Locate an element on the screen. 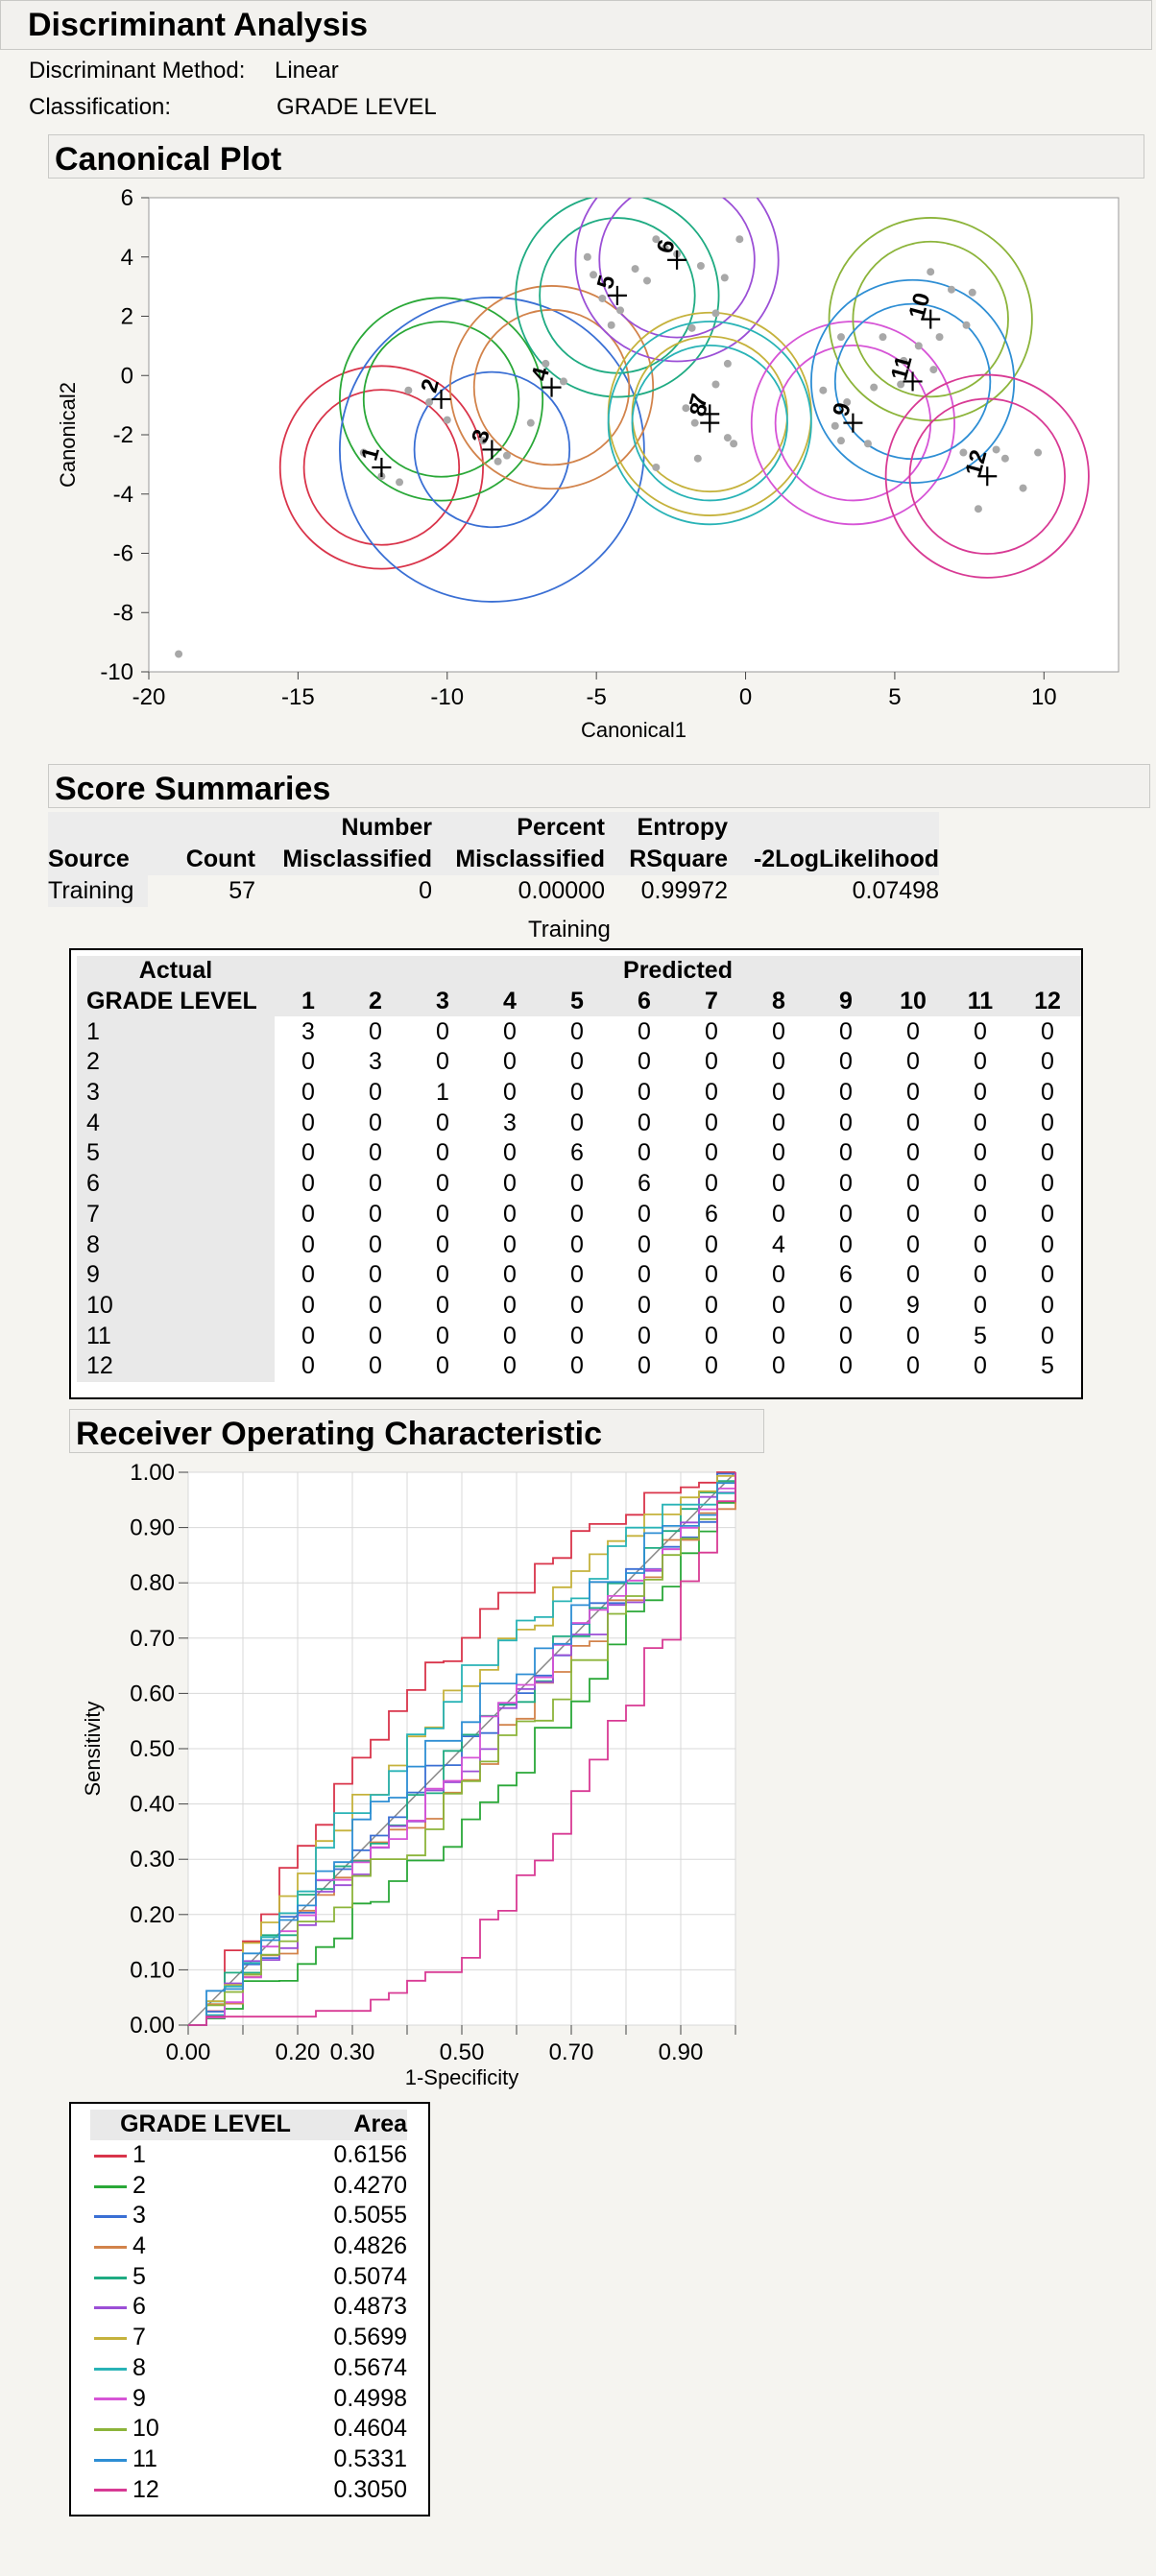  score-summaries-header: Score Summaries is located at coordinates (599, 786).